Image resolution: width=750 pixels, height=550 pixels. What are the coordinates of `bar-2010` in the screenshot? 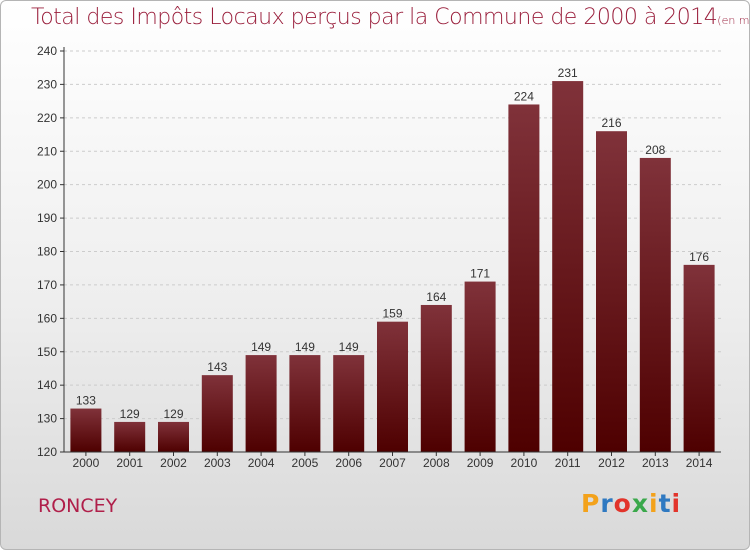 It's located at (524, 278).